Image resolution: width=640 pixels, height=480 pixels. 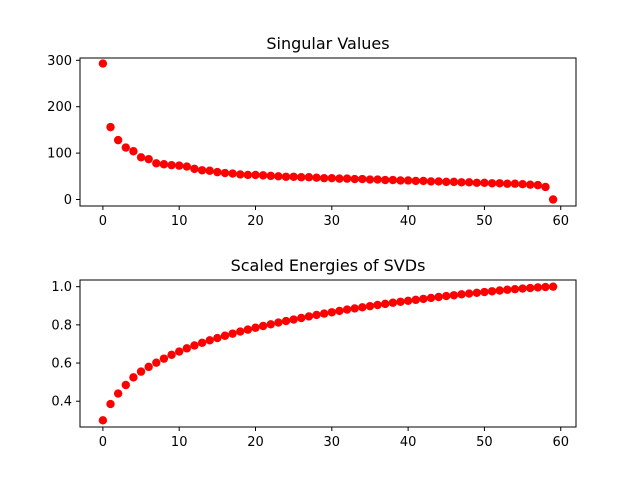 I want to click on x-tick-label: 20, so click(x=255, y=221).